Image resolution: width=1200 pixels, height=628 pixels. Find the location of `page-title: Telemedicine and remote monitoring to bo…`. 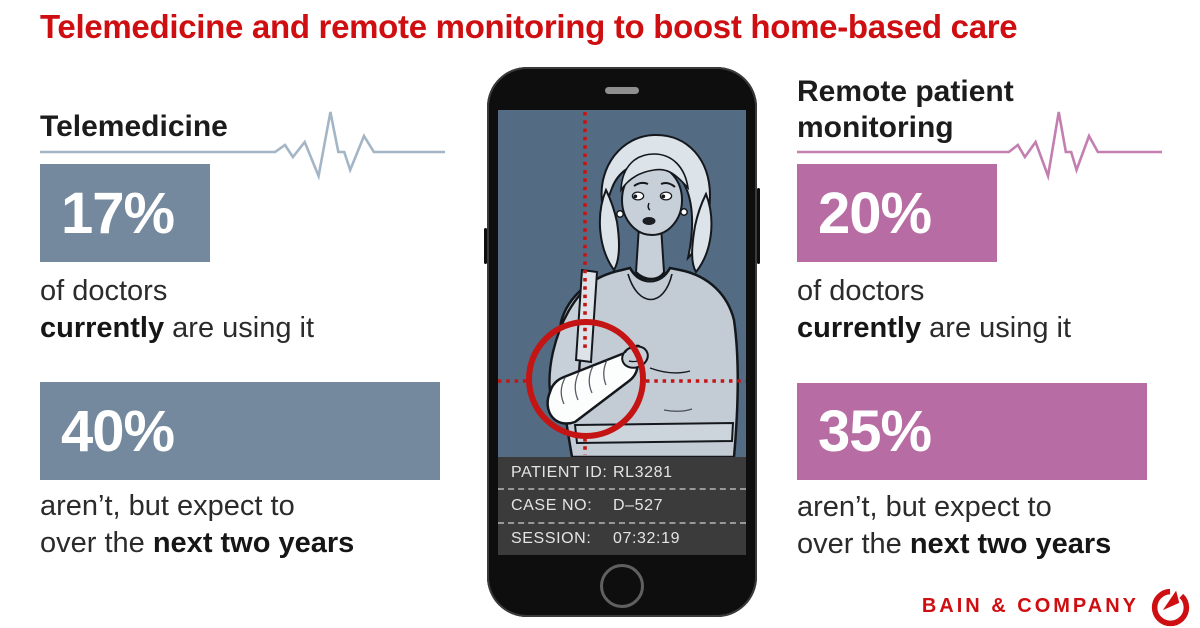

page-title: Telemedicine and remote monitoring to bo… is located at coordinates (529, 26).